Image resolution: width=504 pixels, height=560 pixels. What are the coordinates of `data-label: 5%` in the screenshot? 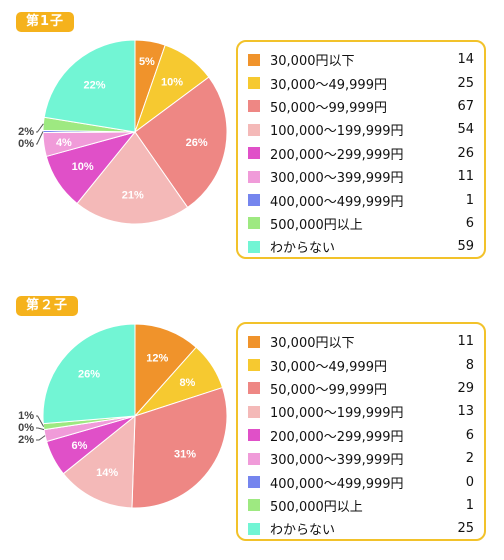 It's located at (147, 62).